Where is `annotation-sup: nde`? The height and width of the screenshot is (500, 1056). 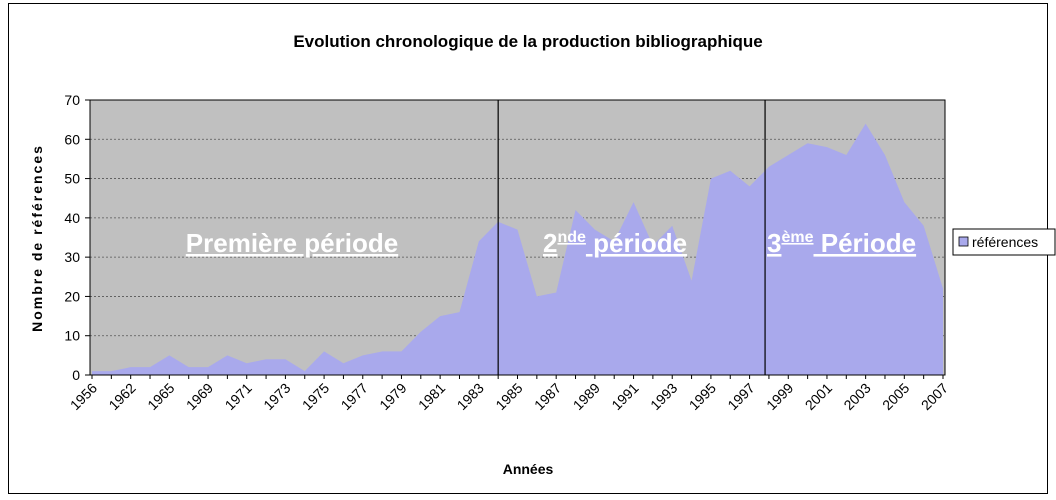 annotation-sup: nde is located at coordinates (571, 237).